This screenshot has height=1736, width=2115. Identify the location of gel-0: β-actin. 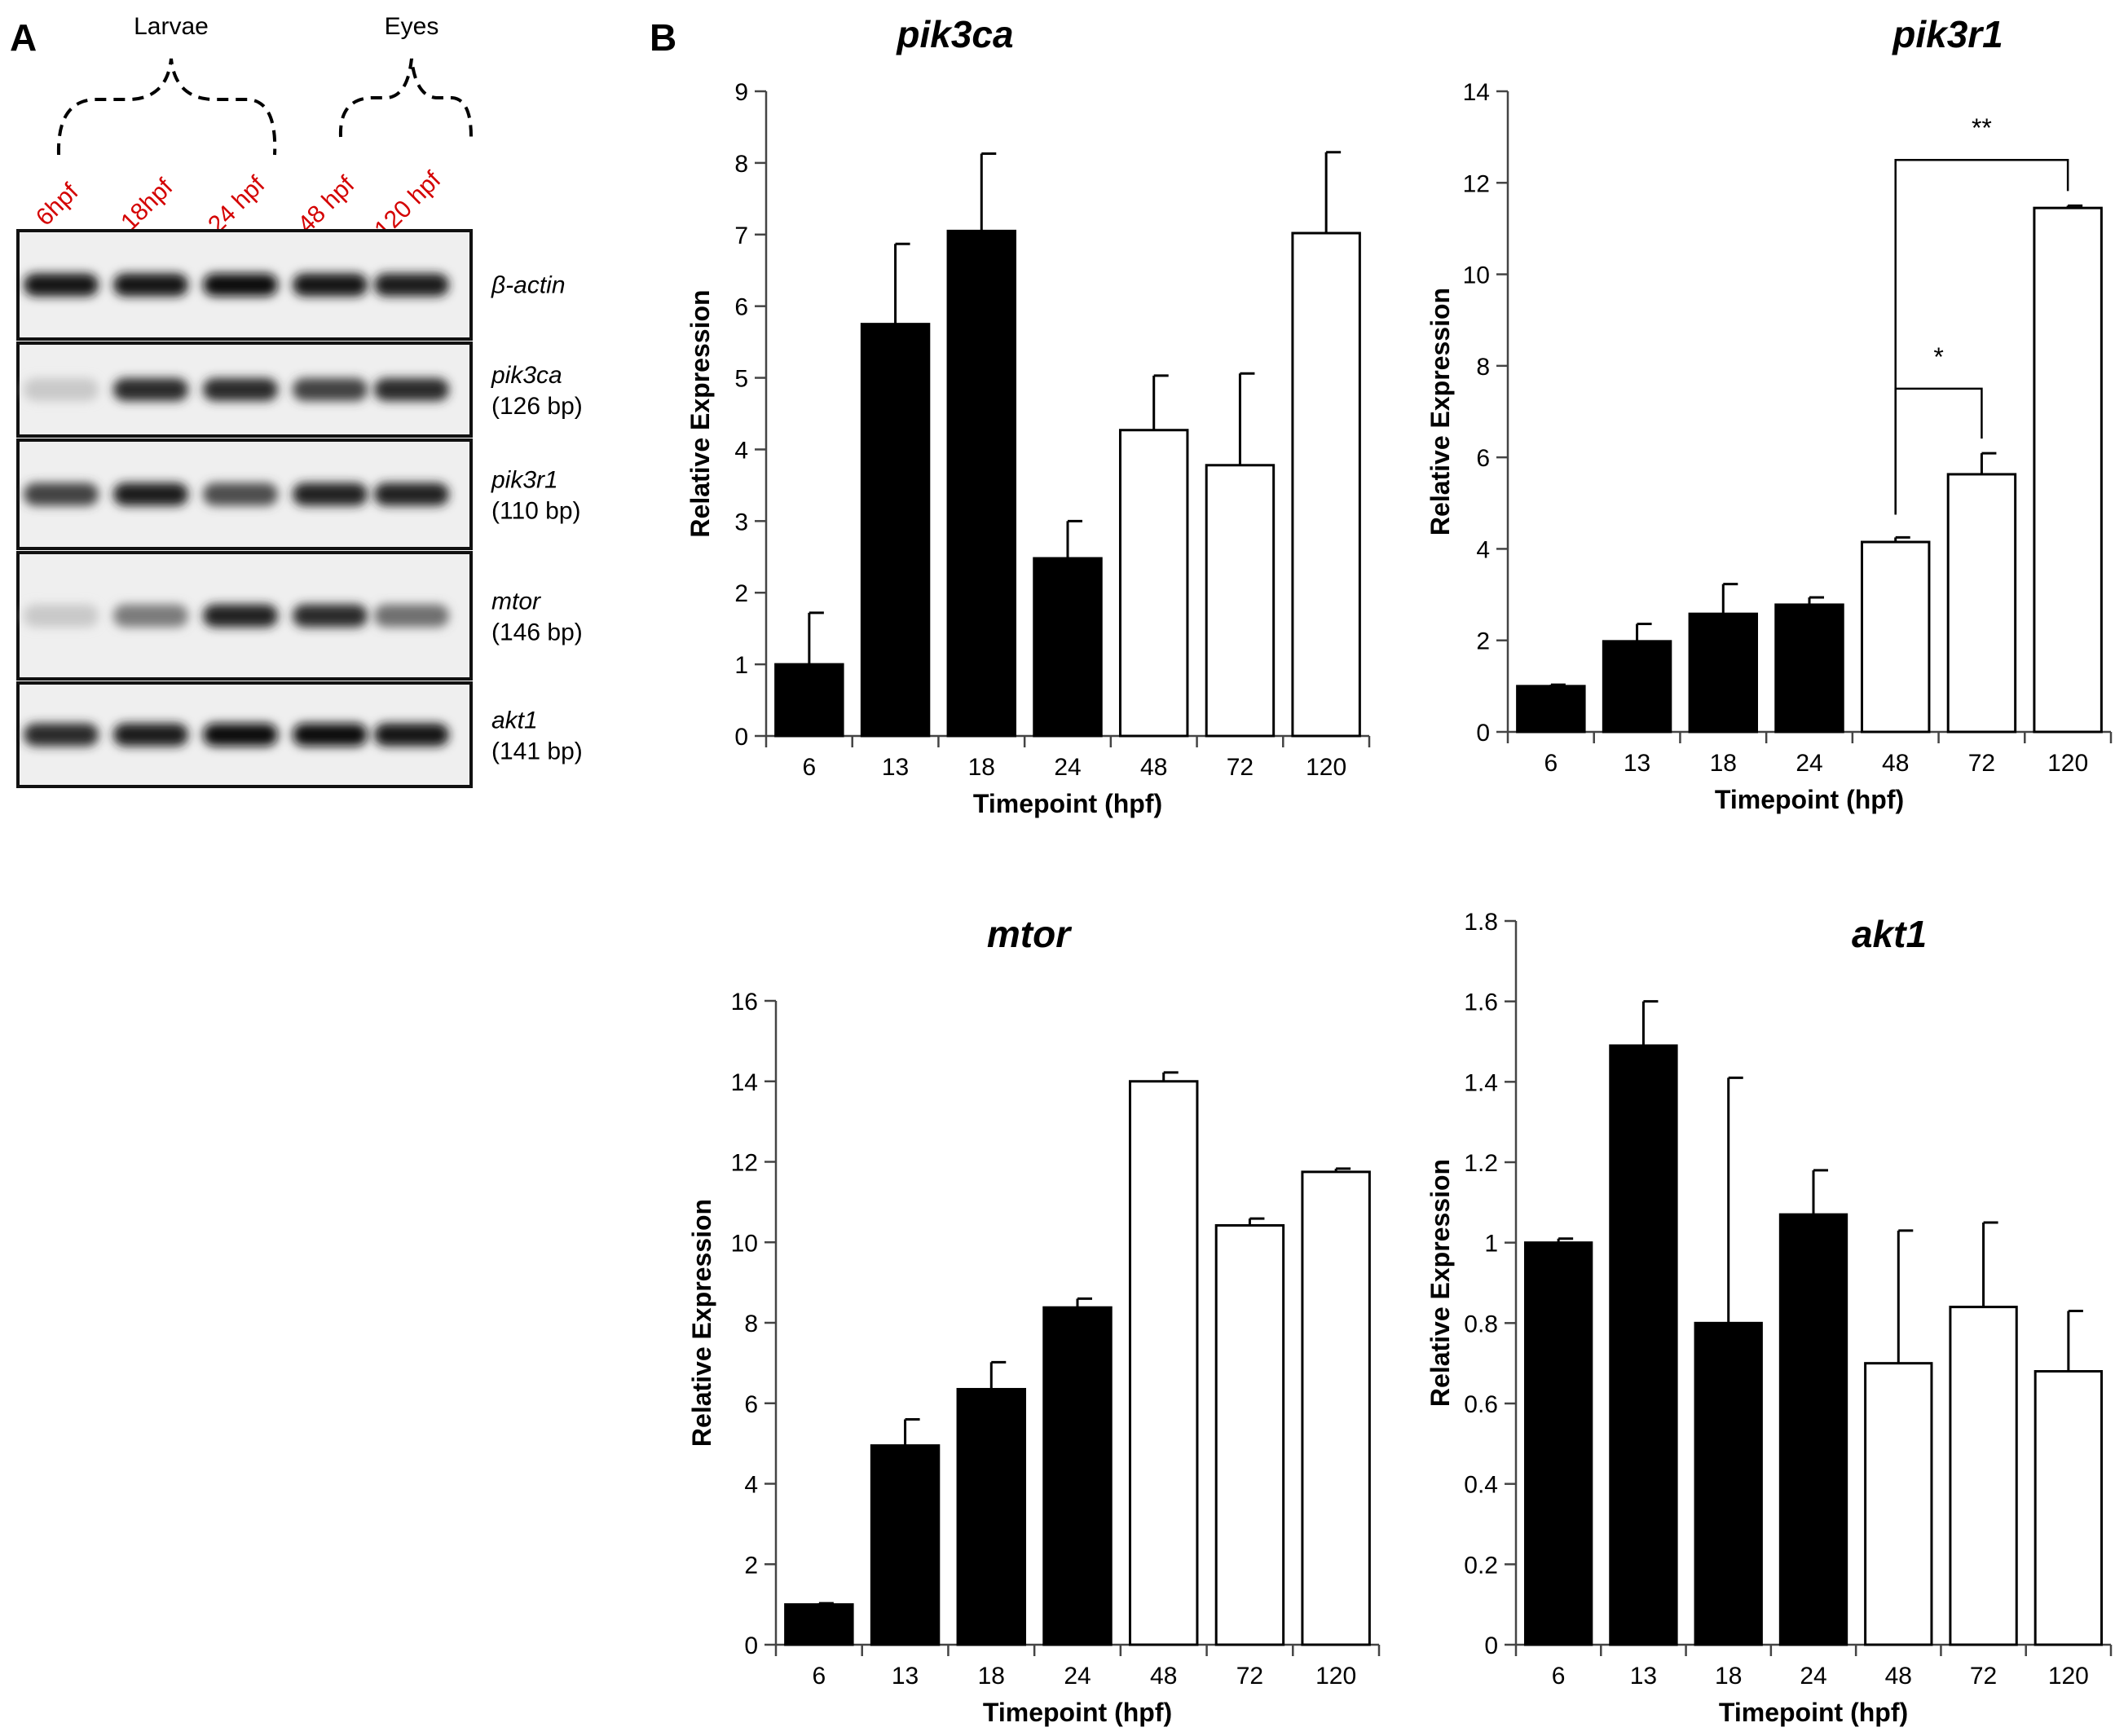
(291, 285).